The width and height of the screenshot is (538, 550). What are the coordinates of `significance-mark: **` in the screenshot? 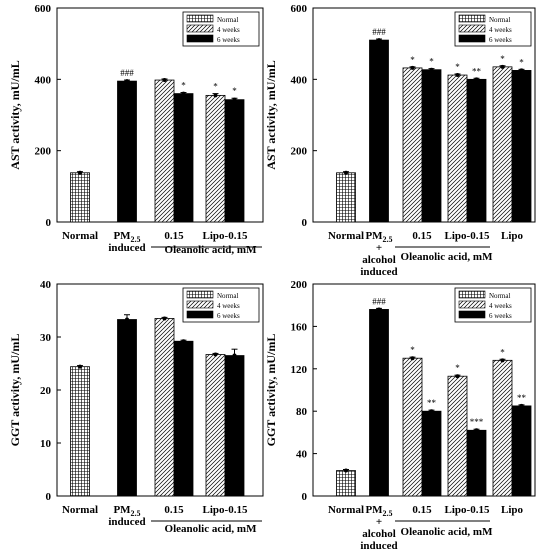 It's located at (522, 398).